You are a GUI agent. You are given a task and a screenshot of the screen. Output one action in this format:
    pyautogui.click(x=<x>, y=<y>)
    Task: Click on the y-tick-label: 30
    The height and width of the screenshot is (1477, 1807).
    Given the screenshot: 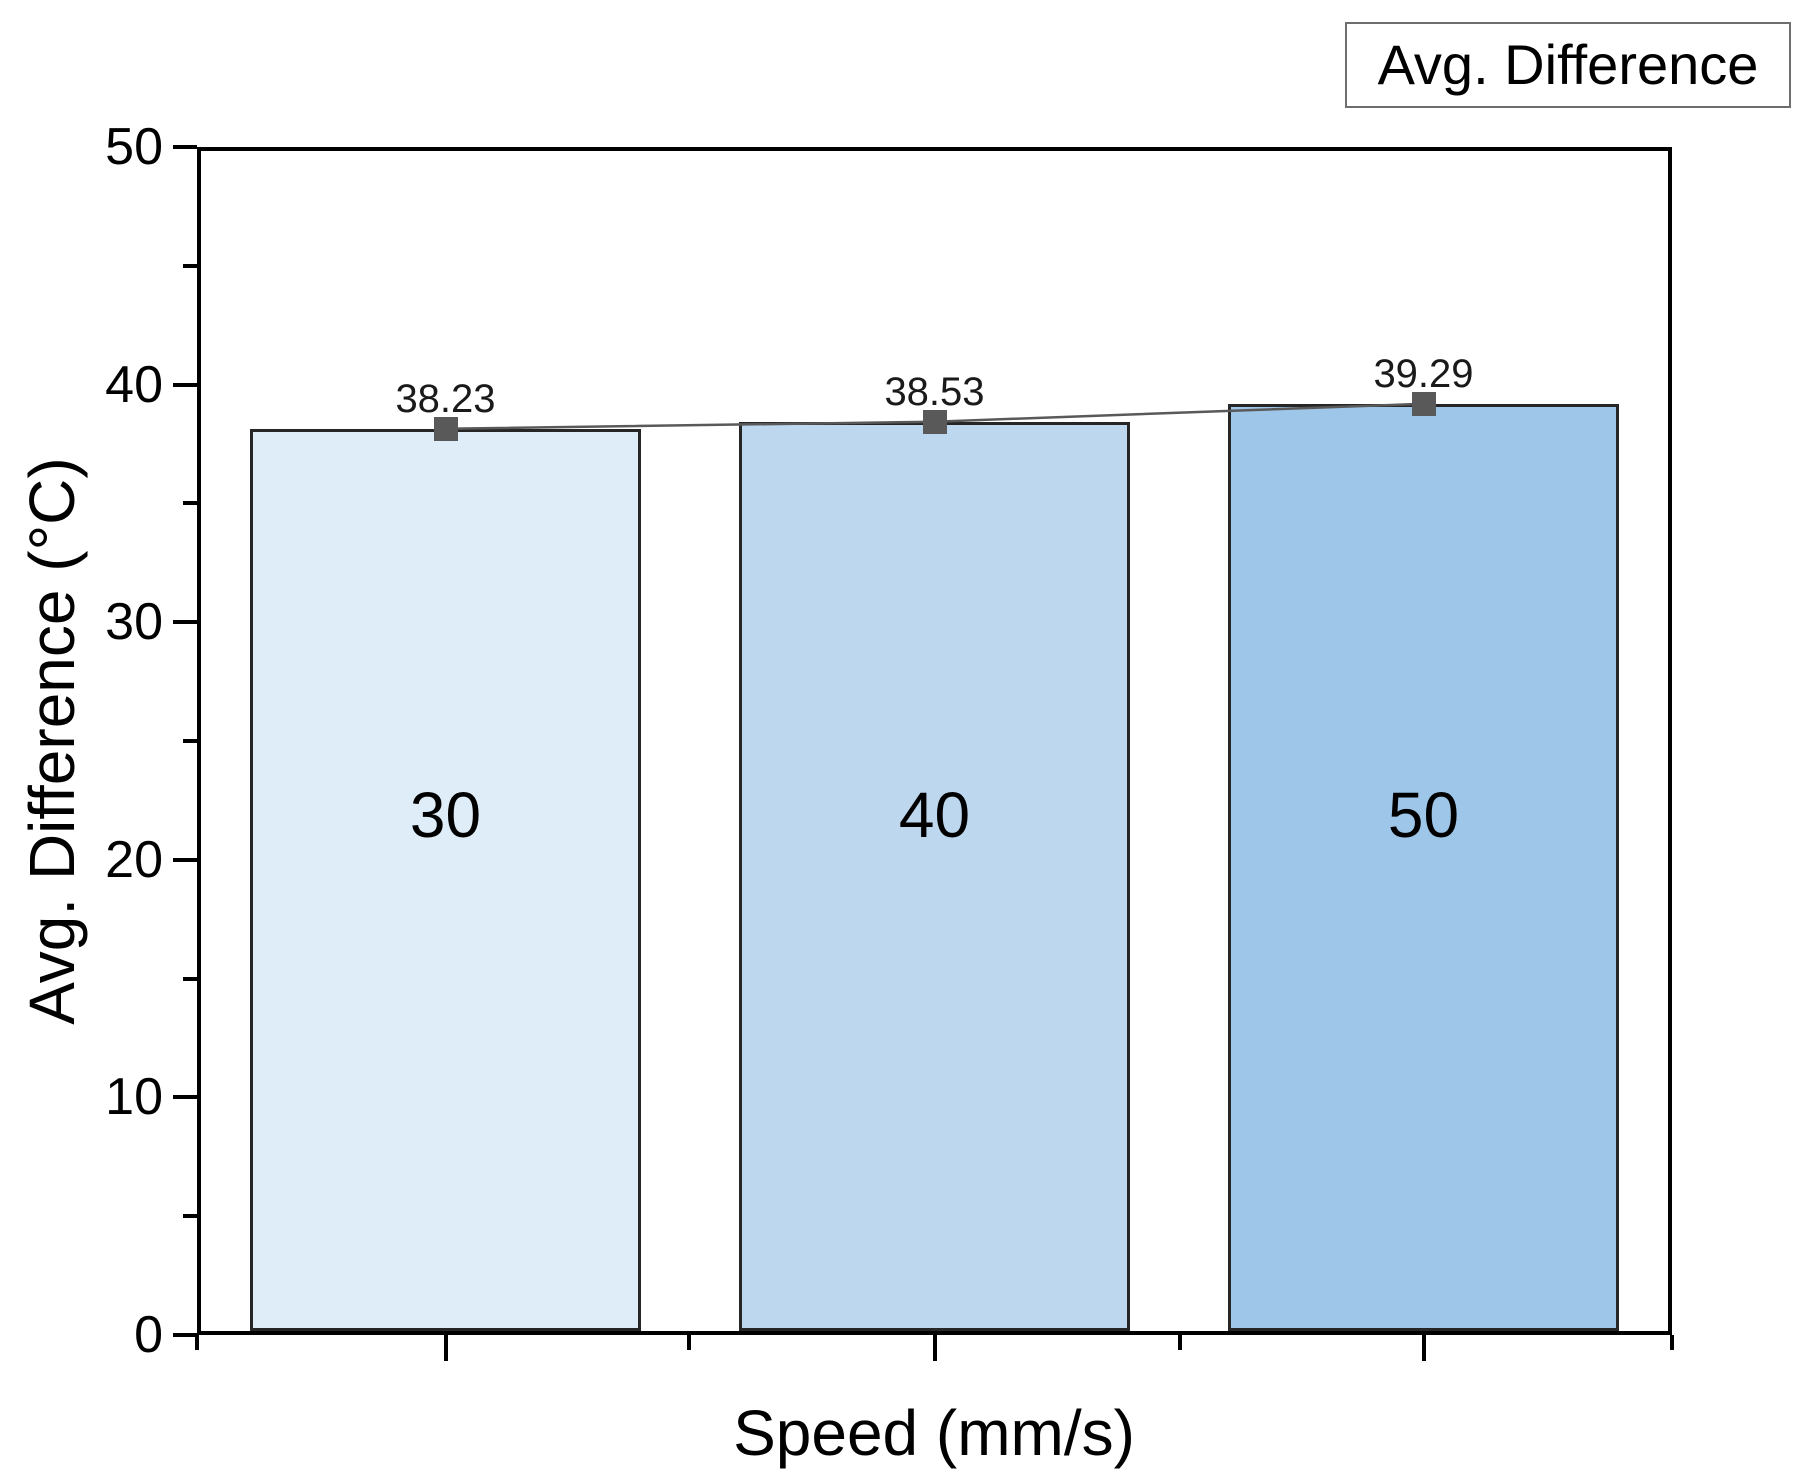 What is the action you would take?
    pyautogui.click(x=134, y=622)
    